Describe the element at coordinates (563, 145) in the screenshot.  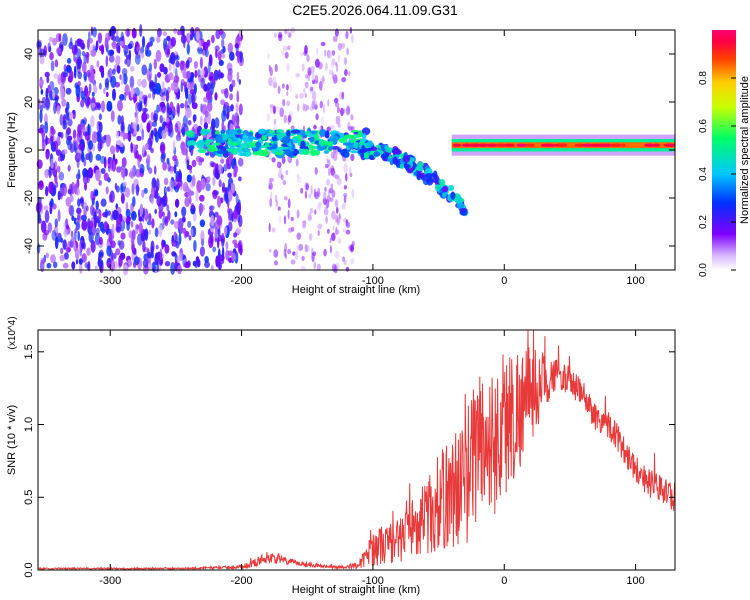
I see `heatmap-region-steady-tone` at that location.